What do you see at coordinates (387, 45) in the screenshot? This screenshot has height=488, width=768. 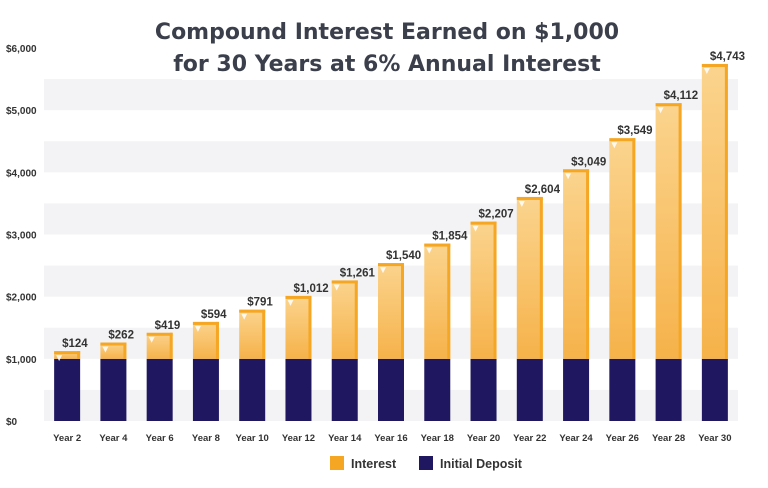 I see `title-background` at bounding box center [387, 45].